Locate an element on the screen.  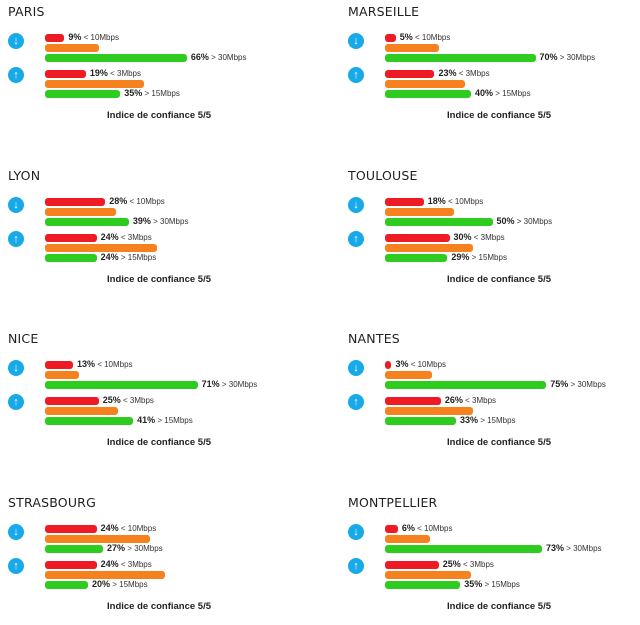
upload-bar-label: 29% > 15Mbps is located at coordinates (479, 257).